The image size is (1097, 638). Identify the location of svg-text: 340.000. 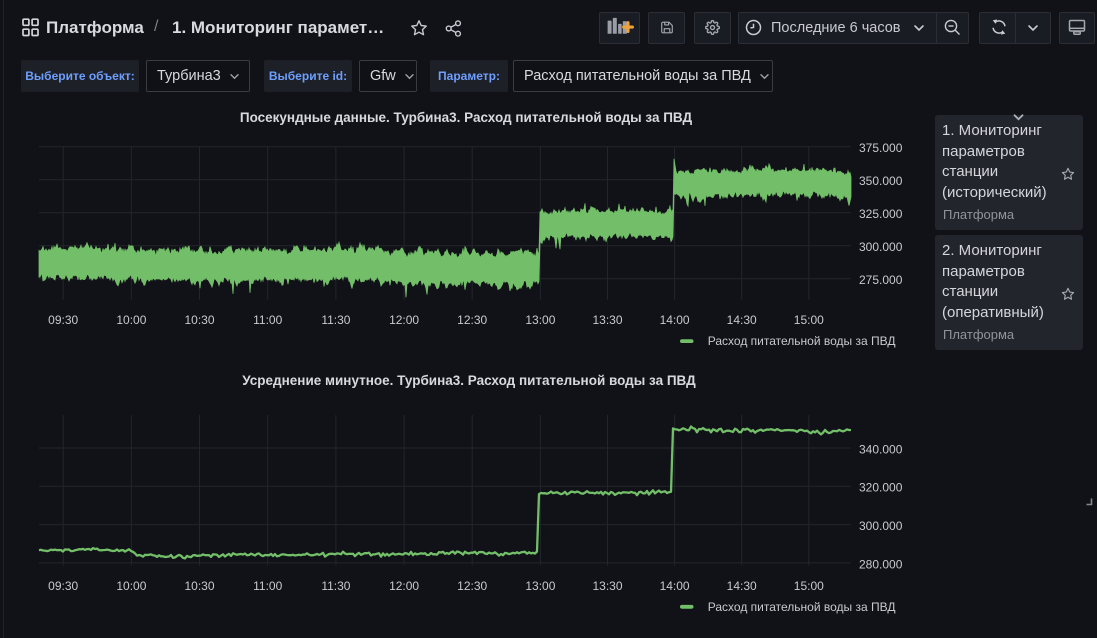
(881, 449).